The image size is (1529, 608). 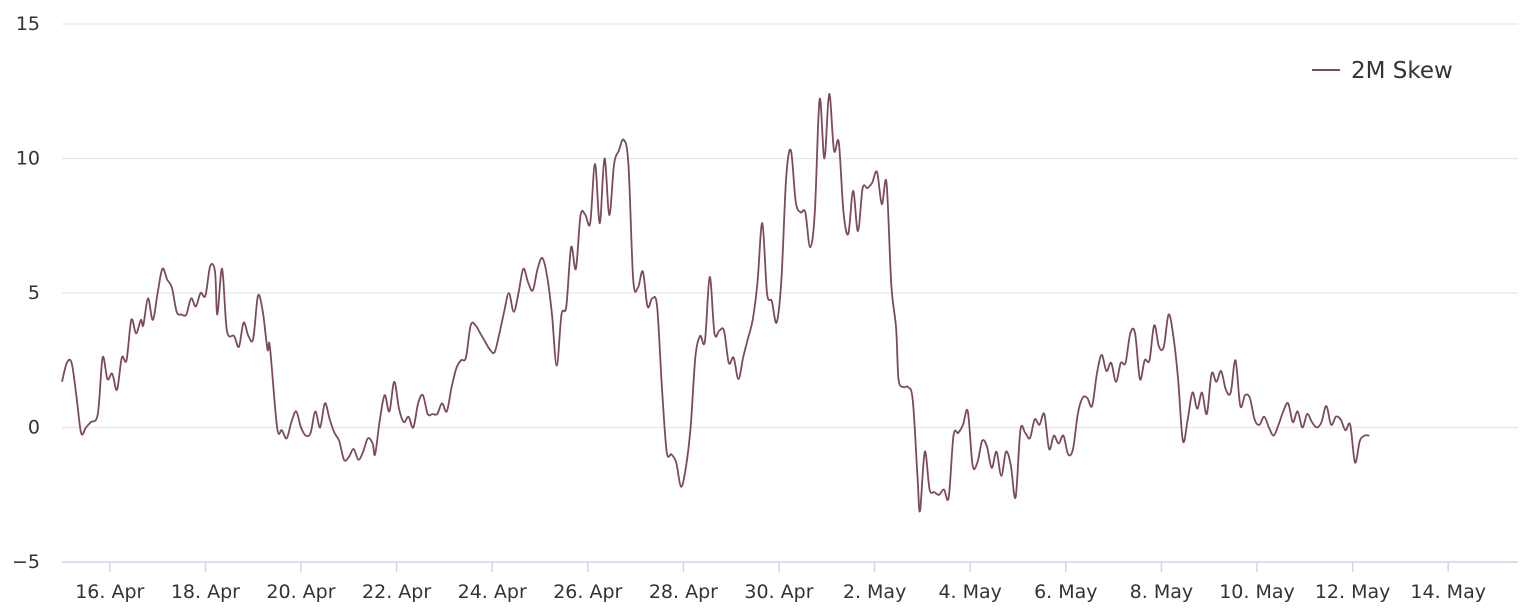 What do you see at coordinates (1353, 592) in the screenshot?
I see `x-tick-label: 12. May` at bounding box center [1353, 592].